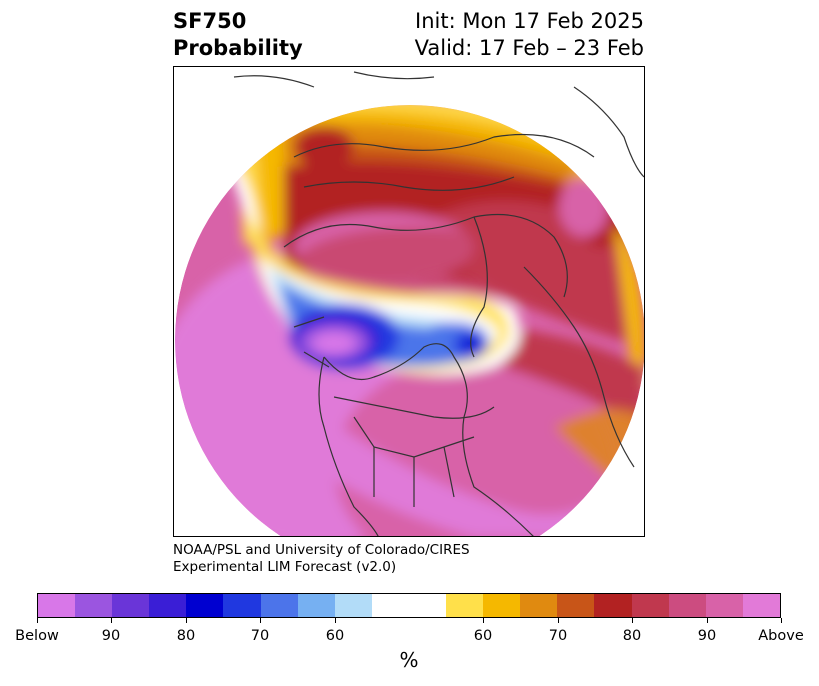 The image size is (819, 686). I want to click on colorbar-tick-label: Below, so click(37, 636).